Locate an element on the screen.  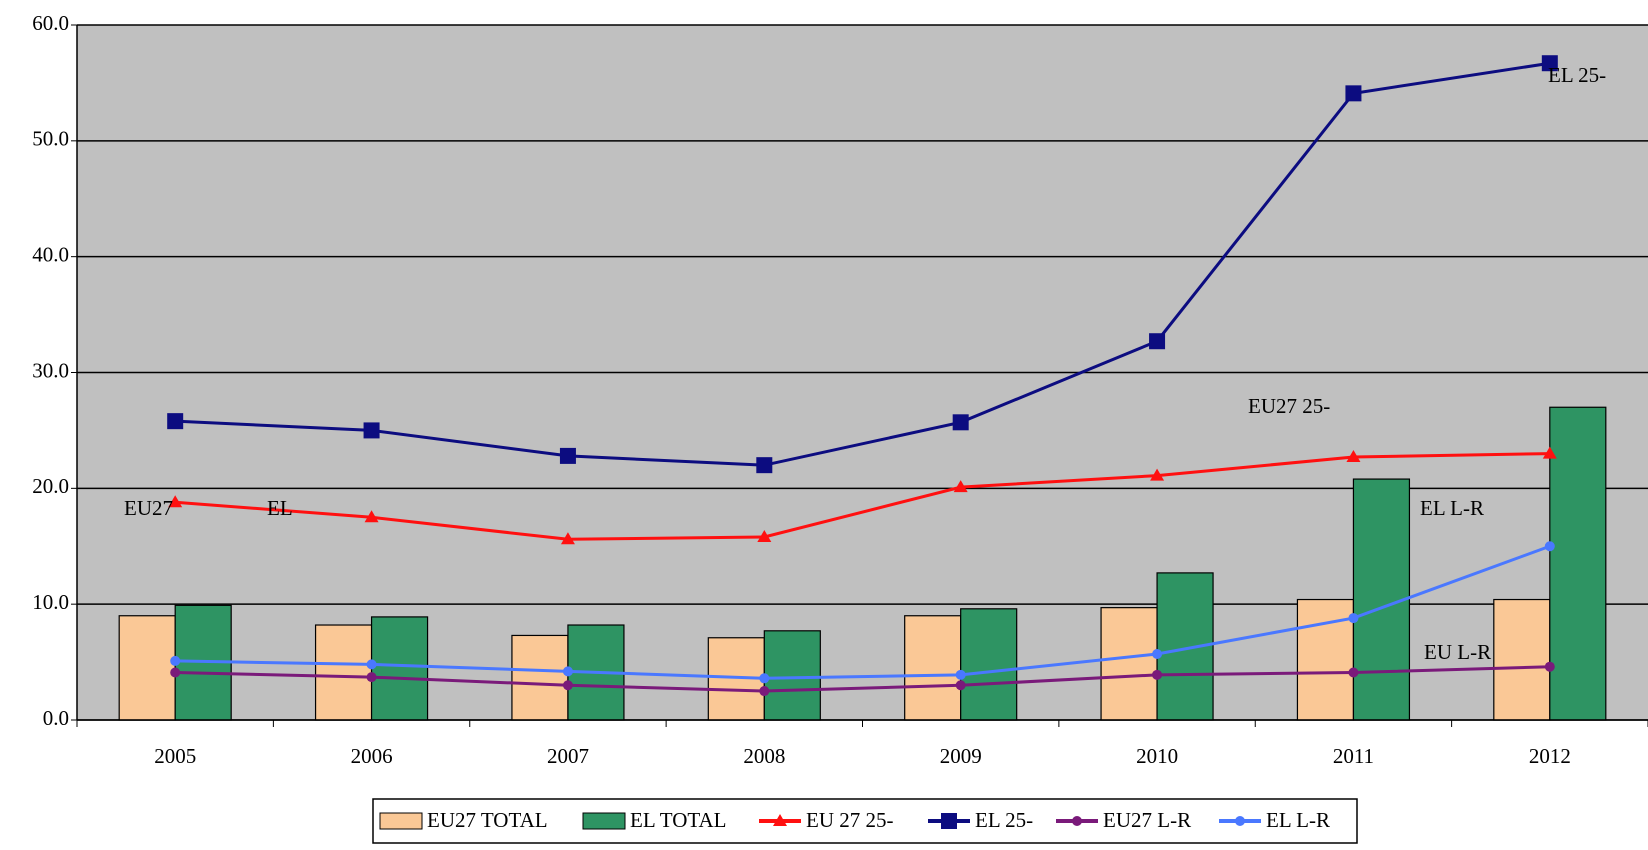
x-tick-label: 2007 is located at coordinates (568, 756).